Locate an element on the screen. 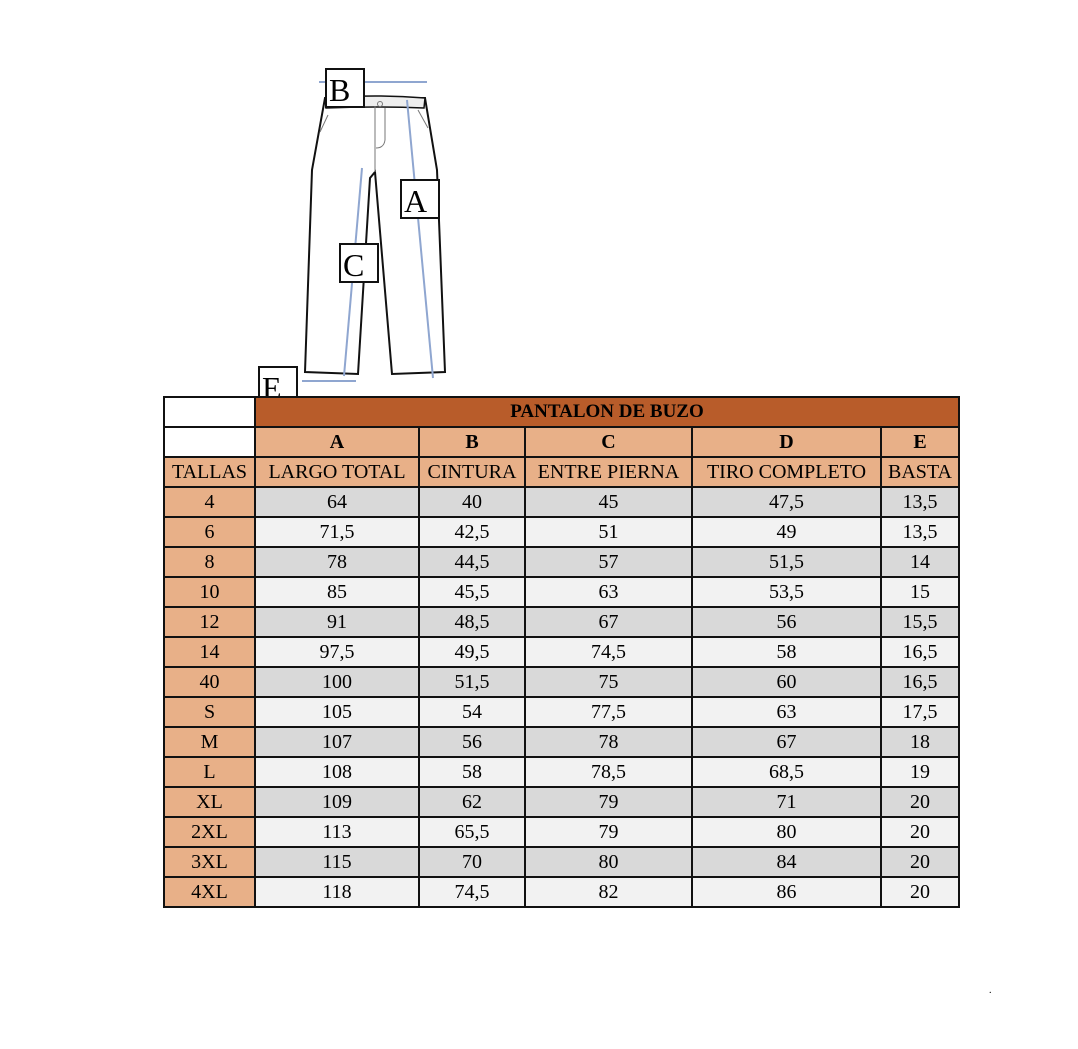  value-cell: 115 is located at coordinates (337, 862).